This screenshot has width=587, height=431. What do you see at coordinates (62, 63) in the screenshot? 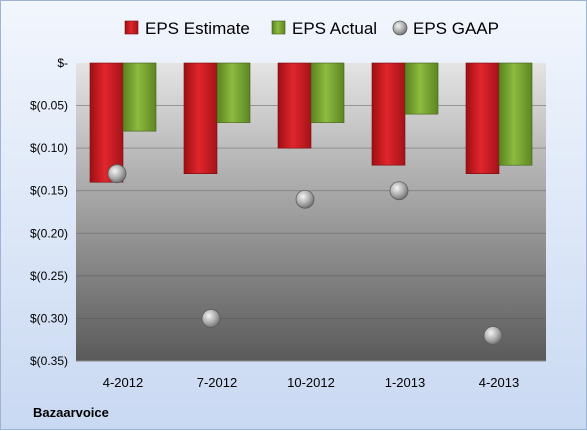
I see `y-tick-label: $-` at bounding box center [62, 63].